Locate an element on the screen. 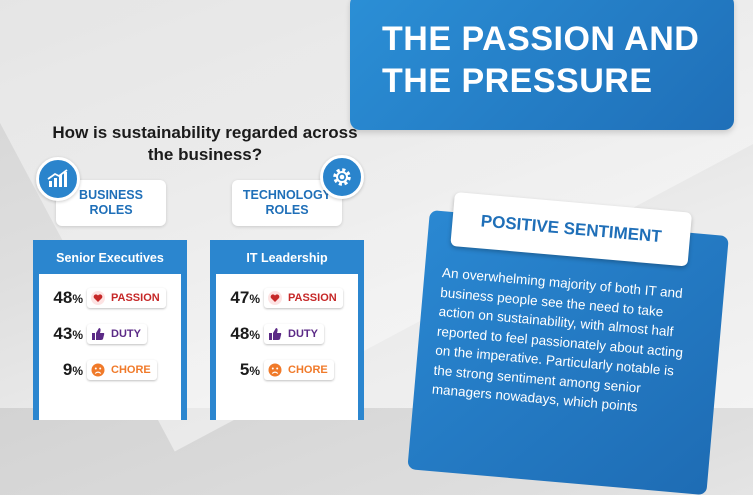 The width and height of the screenshot is (753, 495). stat-value: 5% is located at coordinates (249, 369).